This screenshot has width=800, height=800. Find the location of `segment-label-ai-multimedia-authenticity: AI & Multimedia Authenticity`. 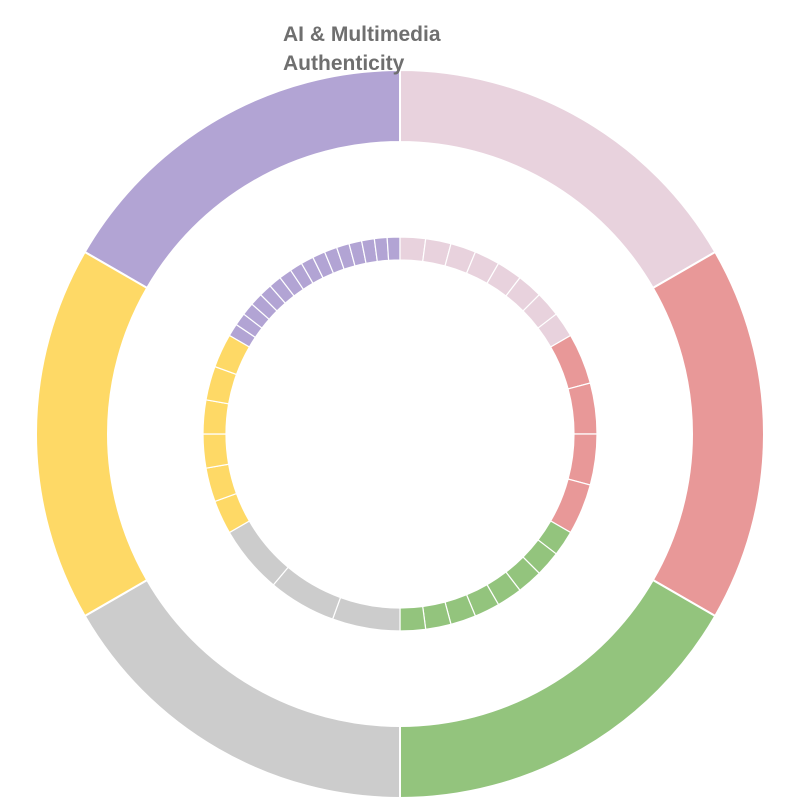

segment-label-ai-multimedia-authenticity: AI & Multimedia Authenticity is located at coordinates (362, 49).